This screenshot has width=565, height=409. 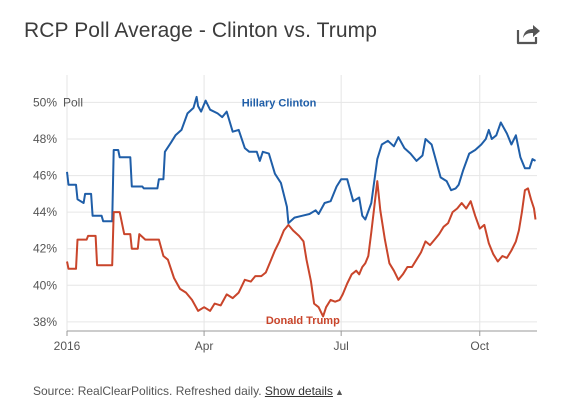 I want to click on y-tick-label: 40%, so click(x=45, y=285).